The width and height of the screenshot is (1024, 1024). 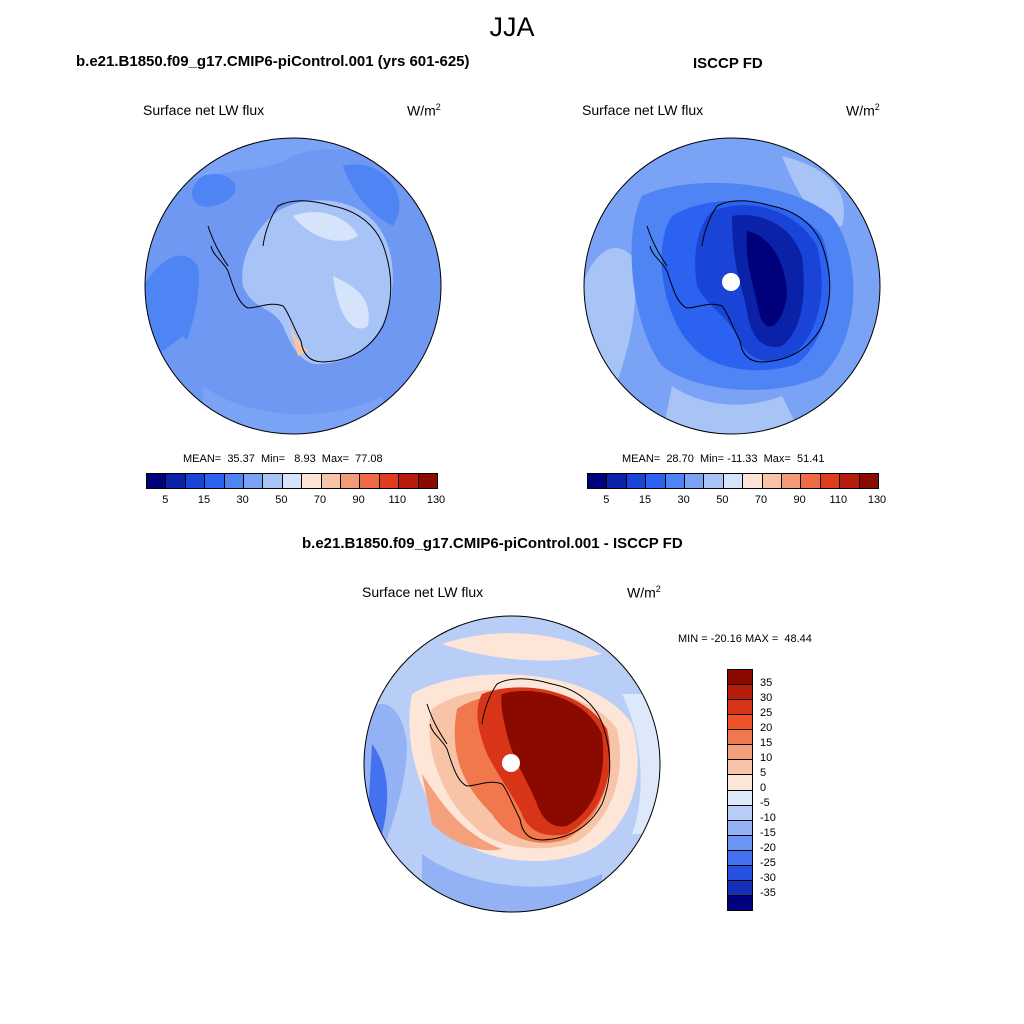 I want to click on colorbar-tick-label: 20, so click(x=766, y=728).